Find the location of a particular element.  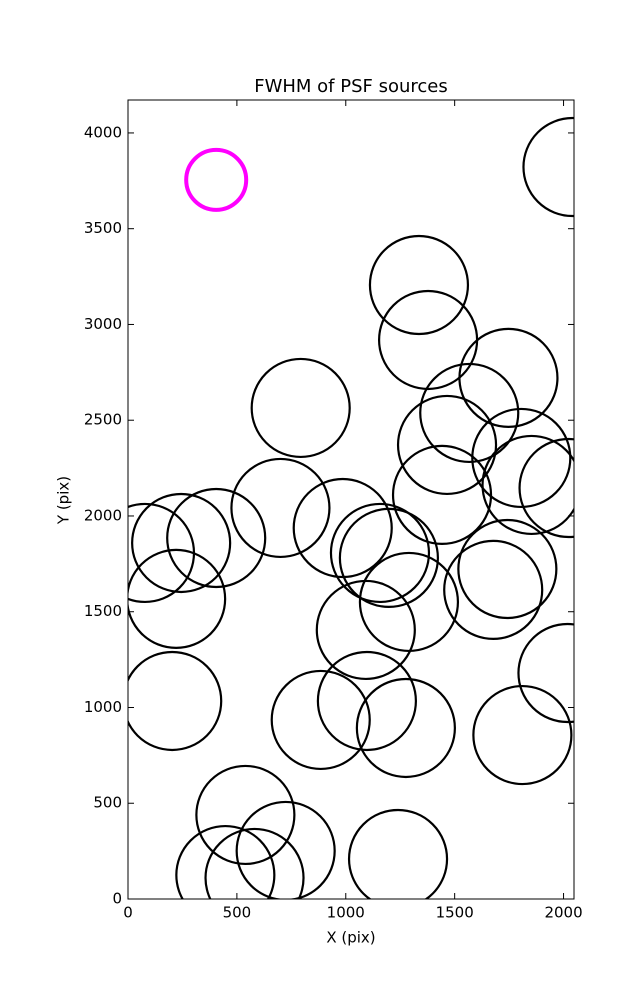

x-tick-label: 0 is located at coordinates (128, 913).